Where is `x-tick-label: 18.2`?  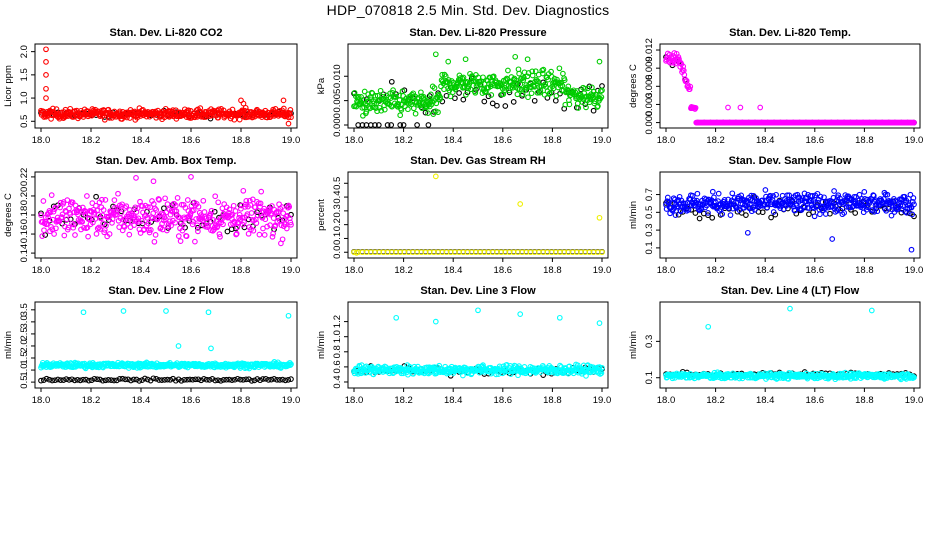
x-tick-label: 18.2 is located at coordinates (403, 270).